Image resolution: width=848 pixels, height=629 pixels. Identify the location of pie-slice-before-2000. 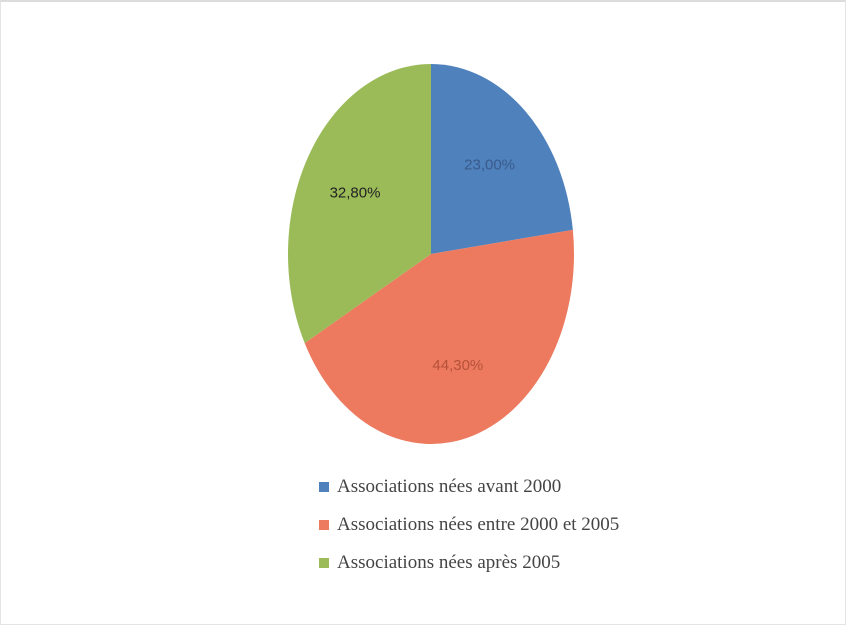
(502, 159).